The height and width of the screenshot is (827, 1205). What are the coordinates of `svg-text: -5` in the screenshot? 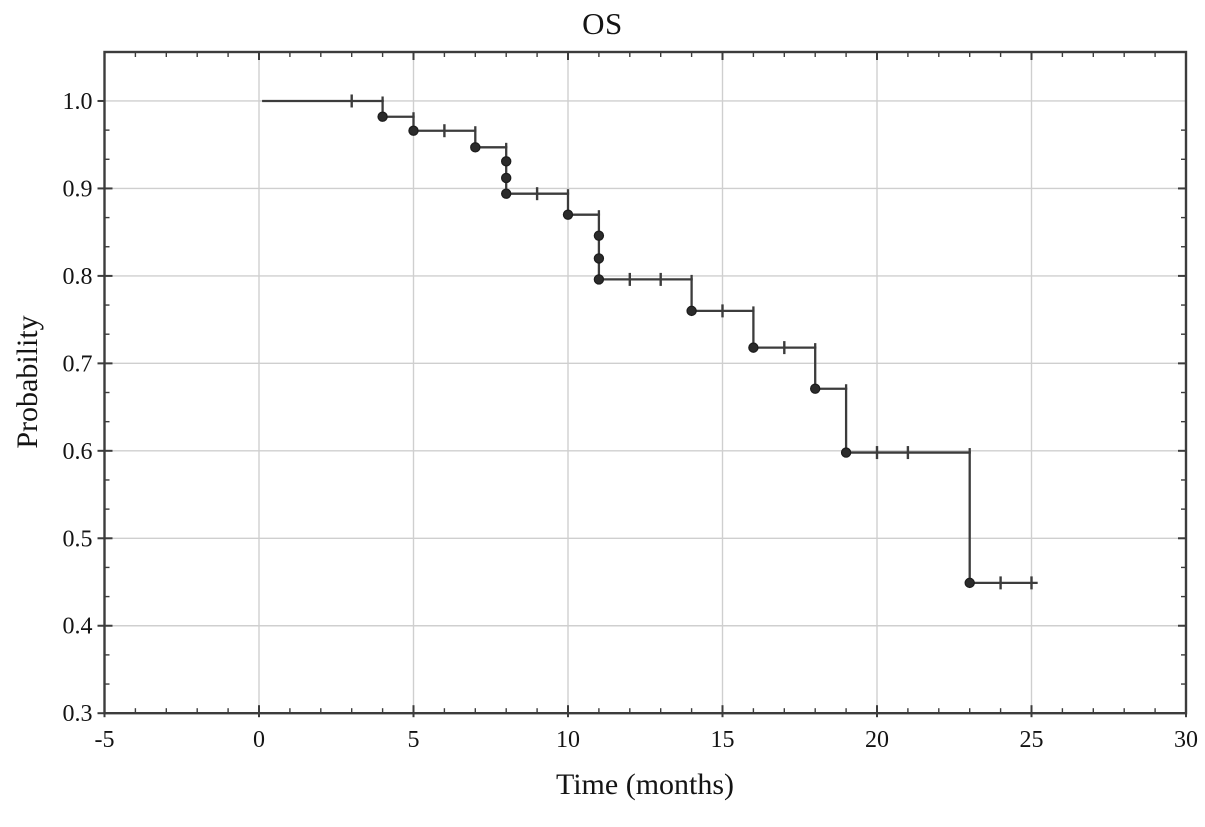 It's located at (105, 740).